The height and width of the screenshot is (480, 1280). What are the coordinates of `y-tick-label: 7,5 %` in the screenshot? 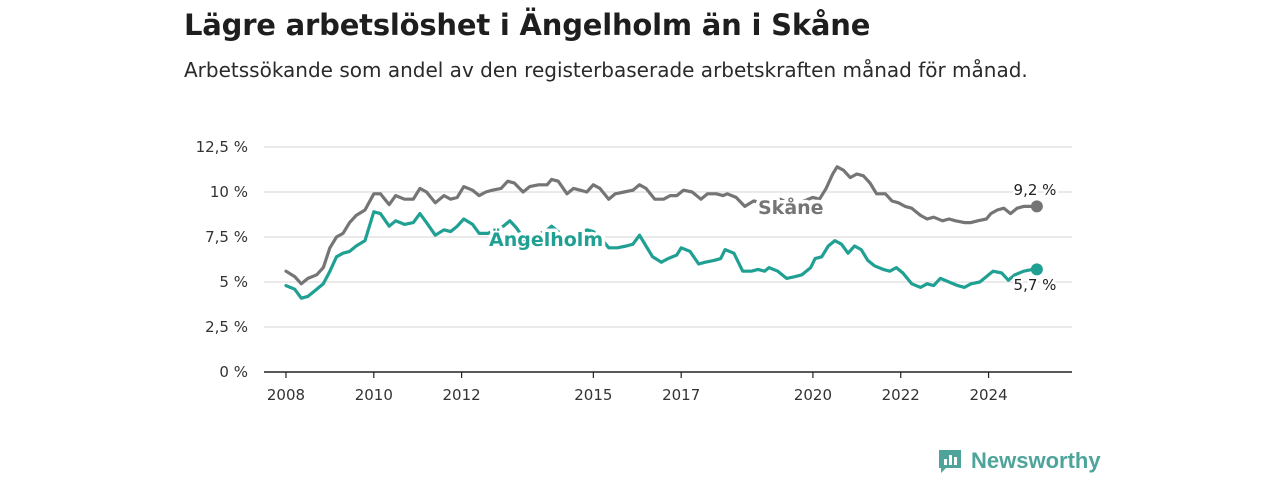 It's located at (226, 237).